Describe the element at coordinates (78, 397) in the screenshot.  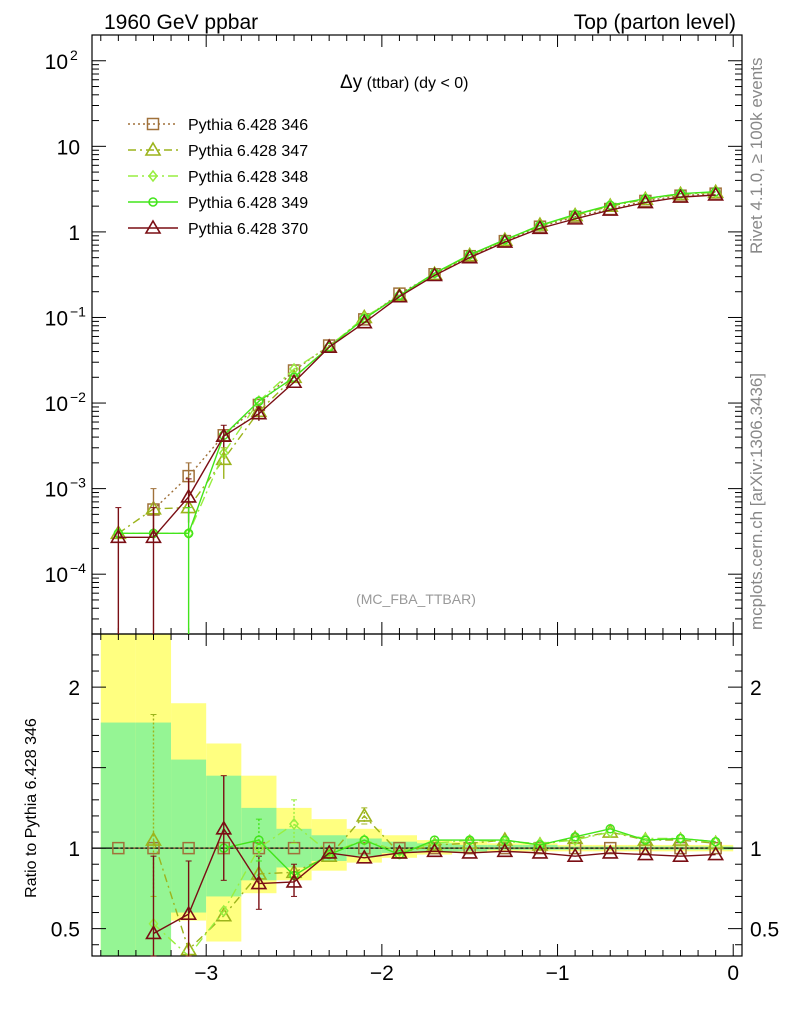
I see `y-tick-exponent: −2` at that location.